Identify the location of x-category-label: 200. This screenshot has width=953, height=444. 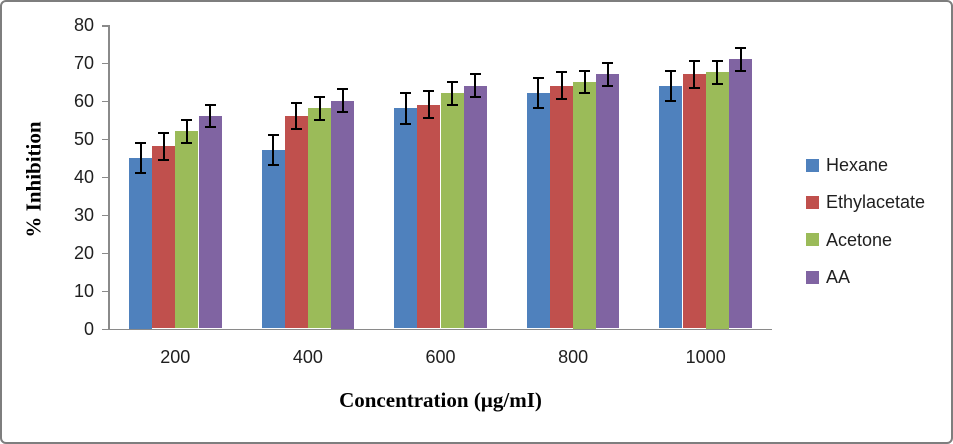
(175, 357).